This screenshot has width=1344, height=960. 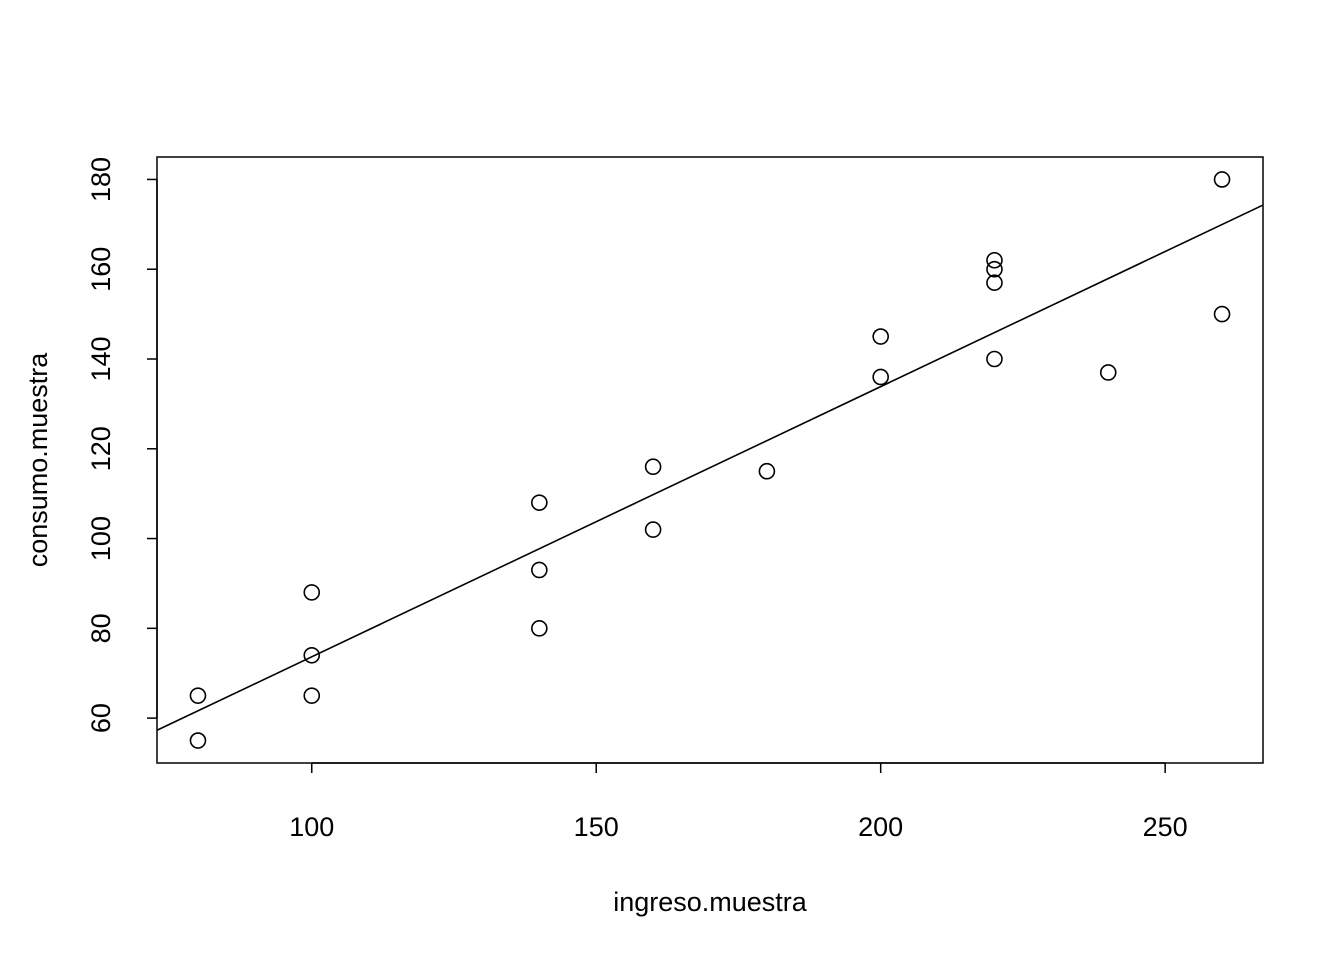 What do you see at coordinates (101, 358) in the screenshot?
I see `y-tick-label: 140` at bounding box center [101, 358].